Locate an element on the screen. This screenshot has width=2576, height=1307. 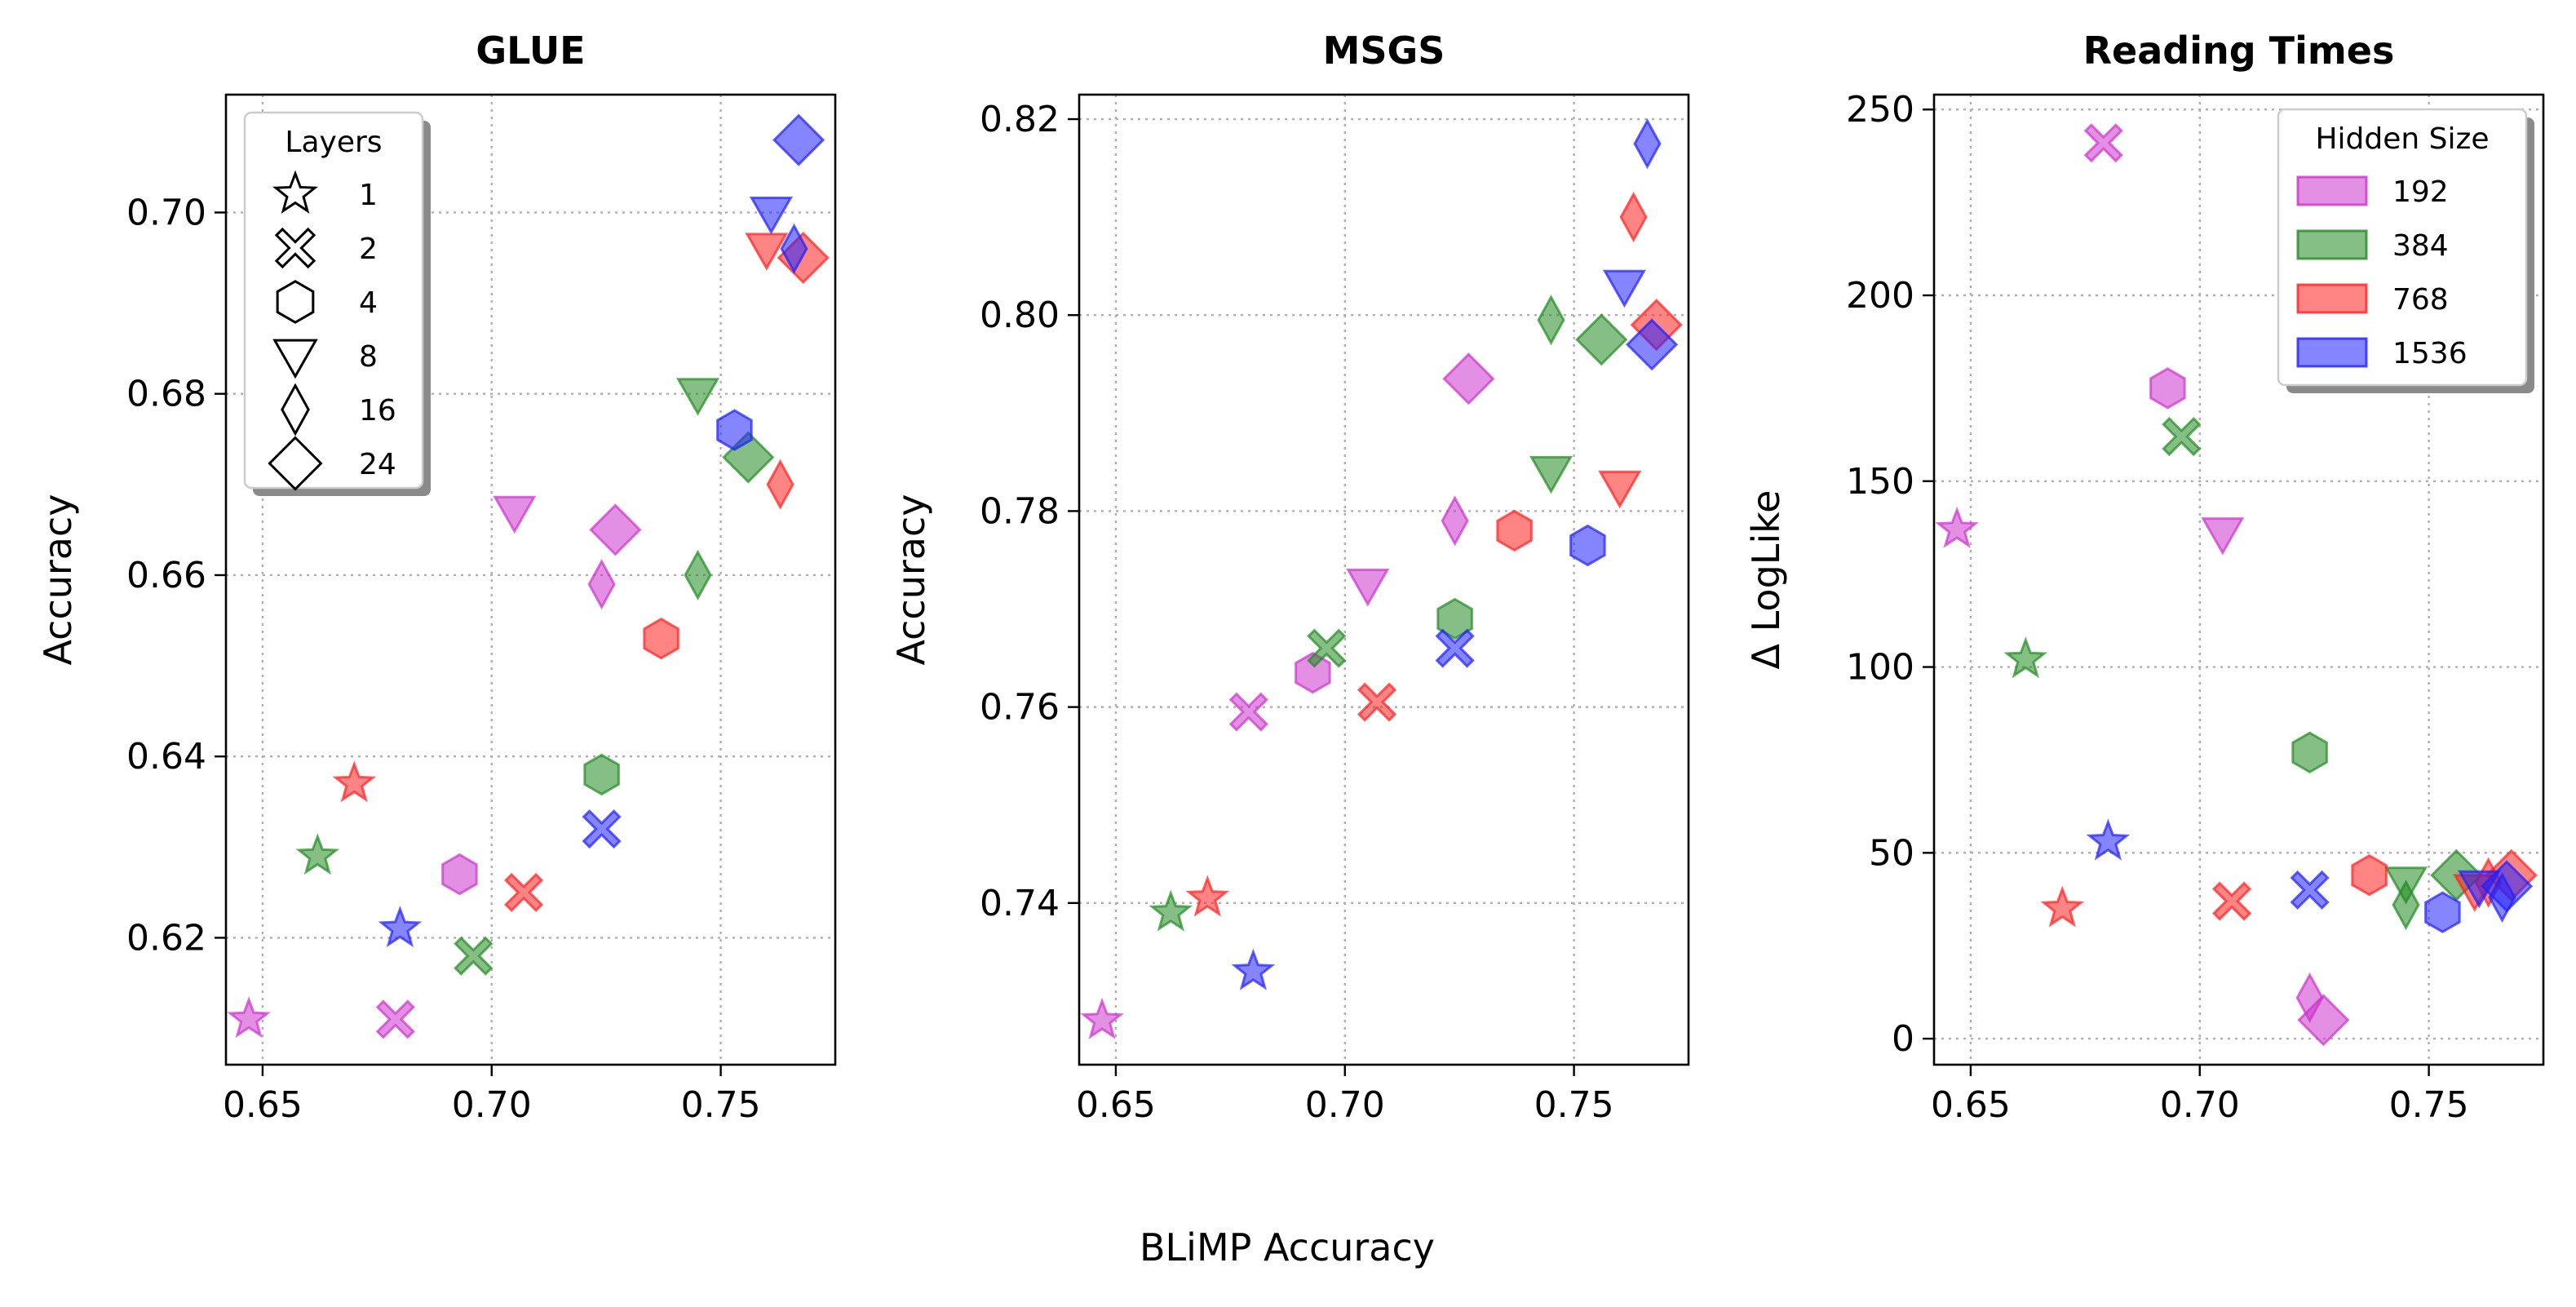
y-tick-label: 0.78 is located at coordinates (1020, 511).